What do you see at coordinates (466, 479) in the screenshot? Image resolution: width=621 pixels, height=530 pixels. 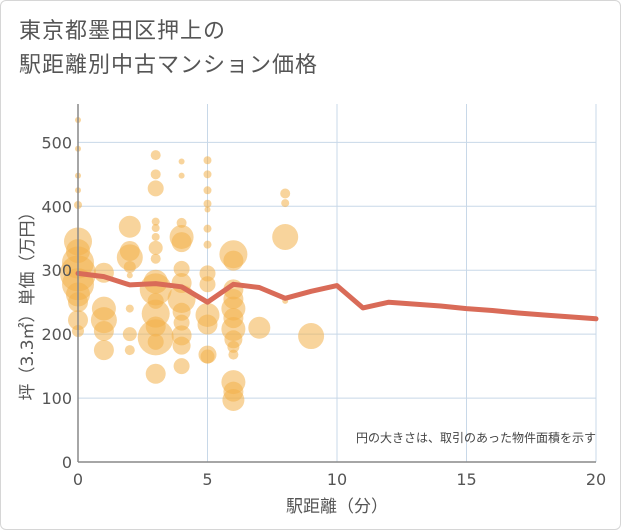 I see `x-tick-label-3: 15` at bounding box center [466, 479].